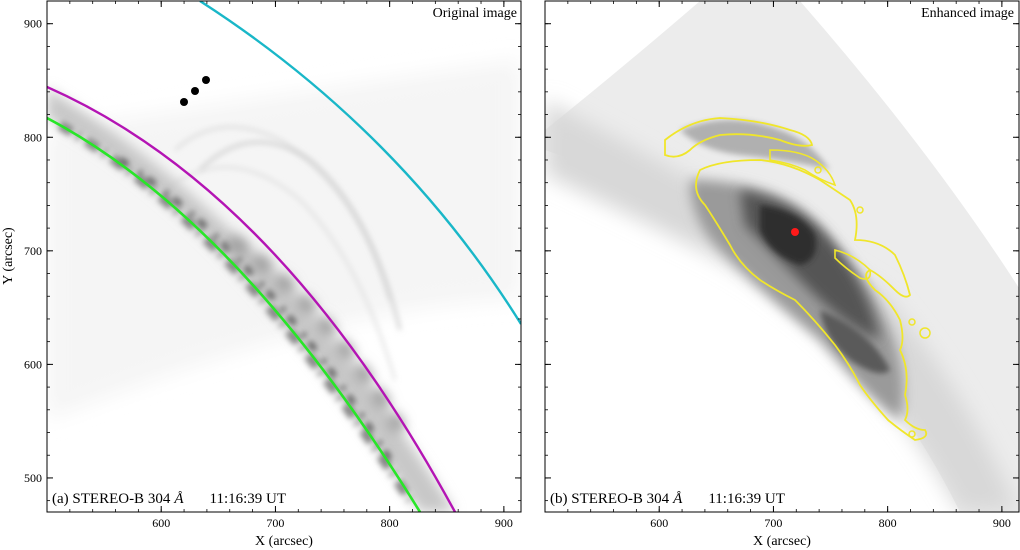 The width and height of the screenshot is (1020, 550). I want to click on panel-a-y-axis-title: Y (arcsec), so click(8, 256).